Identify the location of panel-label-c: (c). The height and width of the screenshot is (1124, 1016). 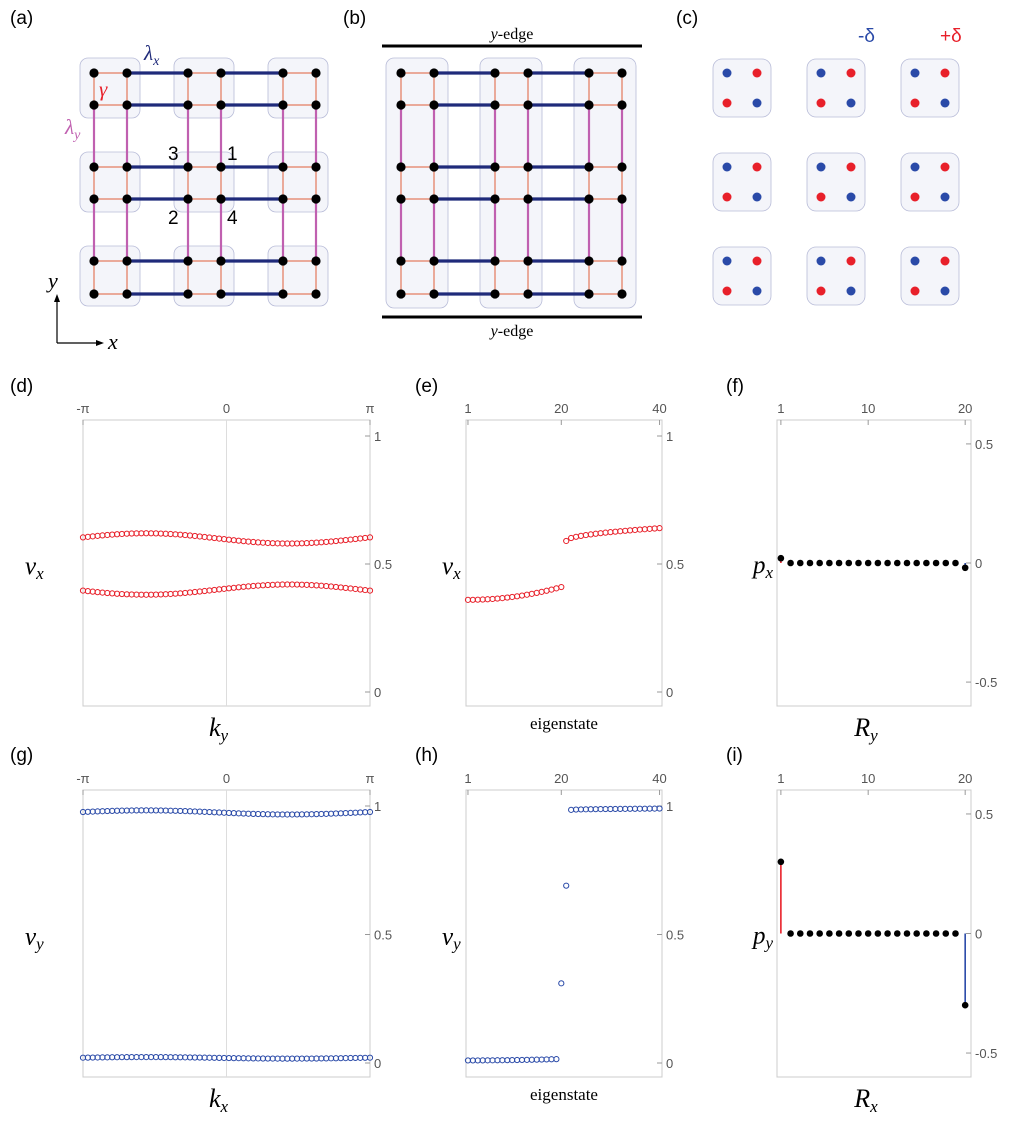
(687, 18).